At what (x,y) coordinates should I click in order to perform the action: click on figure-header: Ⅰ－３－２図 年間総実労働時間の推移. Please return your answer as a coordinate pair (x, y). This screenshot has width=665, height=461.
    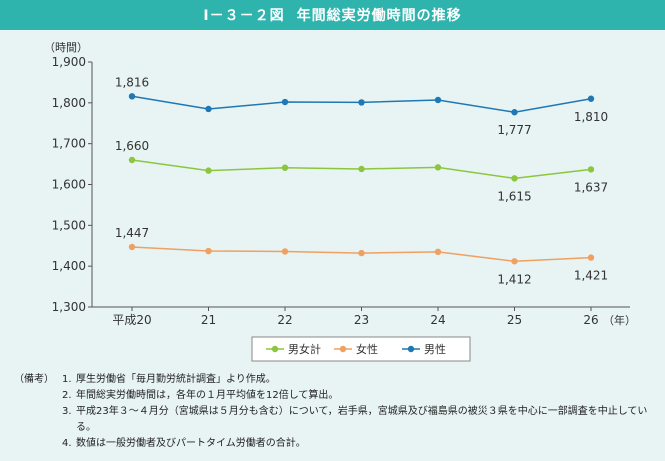
    Looking at the image, I should click on (332, 15).